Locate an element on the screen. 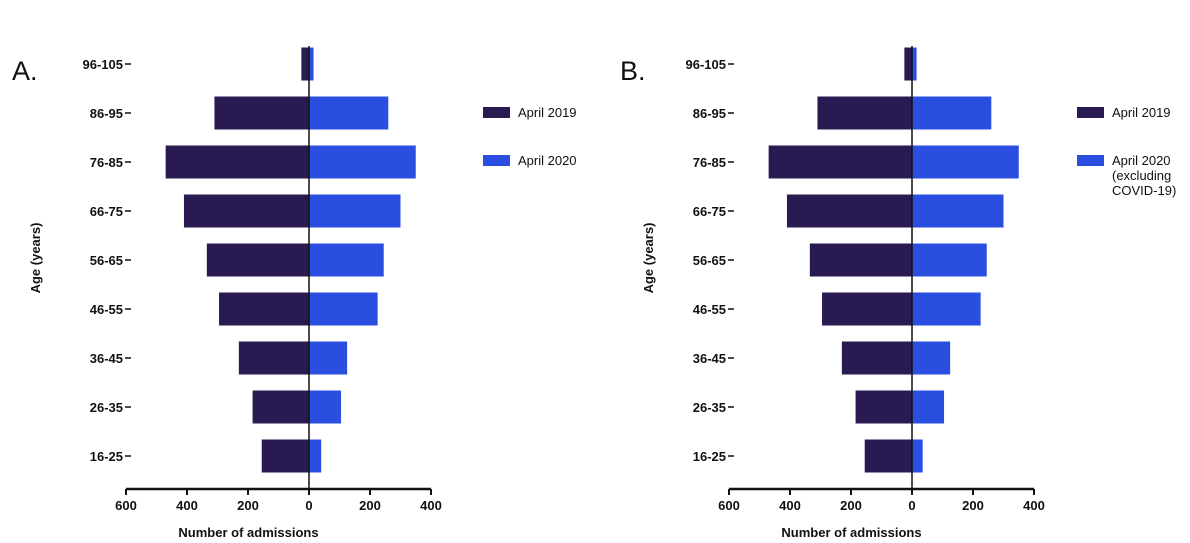  panel-label: A. is located at coordinates (25, 71).